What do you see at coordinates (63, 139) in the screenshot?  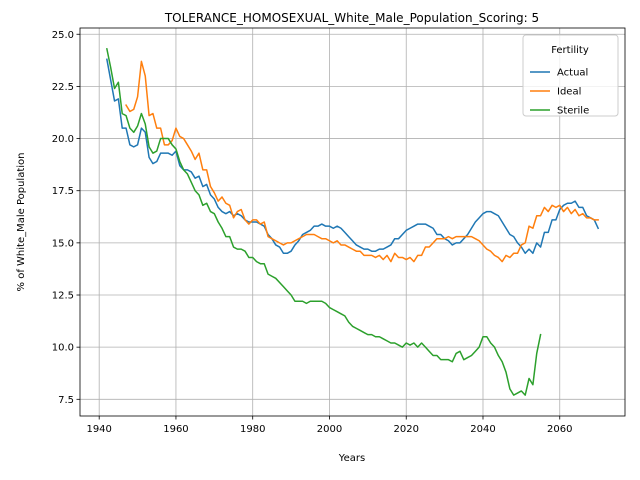 I see `y-tick-label: 20.0` at bounding box center [63, 139].